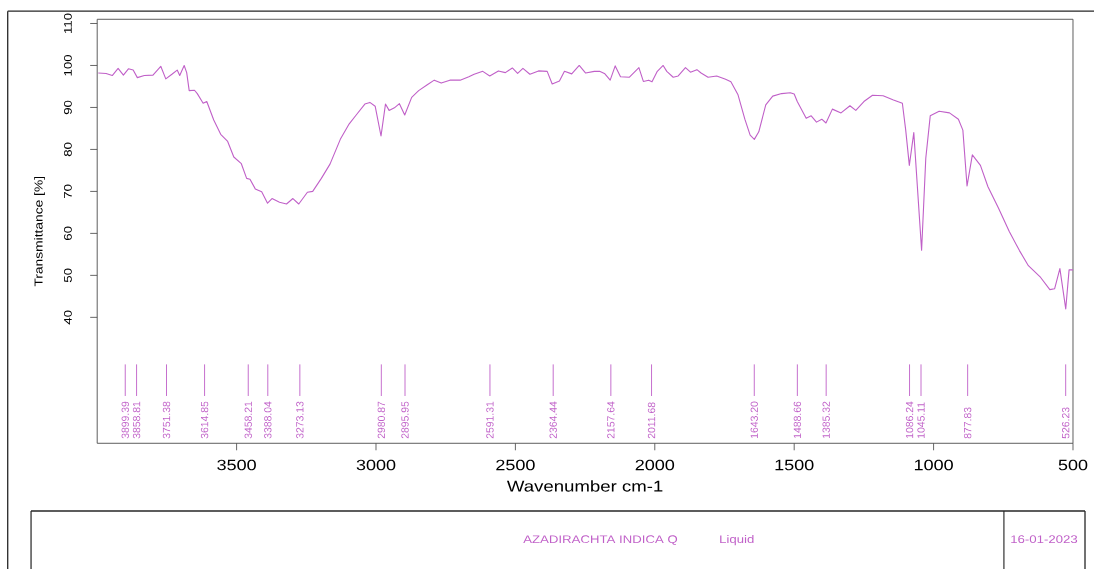 The width and height of the screenshot is (1094, 569). Describe the element at coordinates (248, 420) in the screenshot. I see `annotation: 3458.21` at that location.